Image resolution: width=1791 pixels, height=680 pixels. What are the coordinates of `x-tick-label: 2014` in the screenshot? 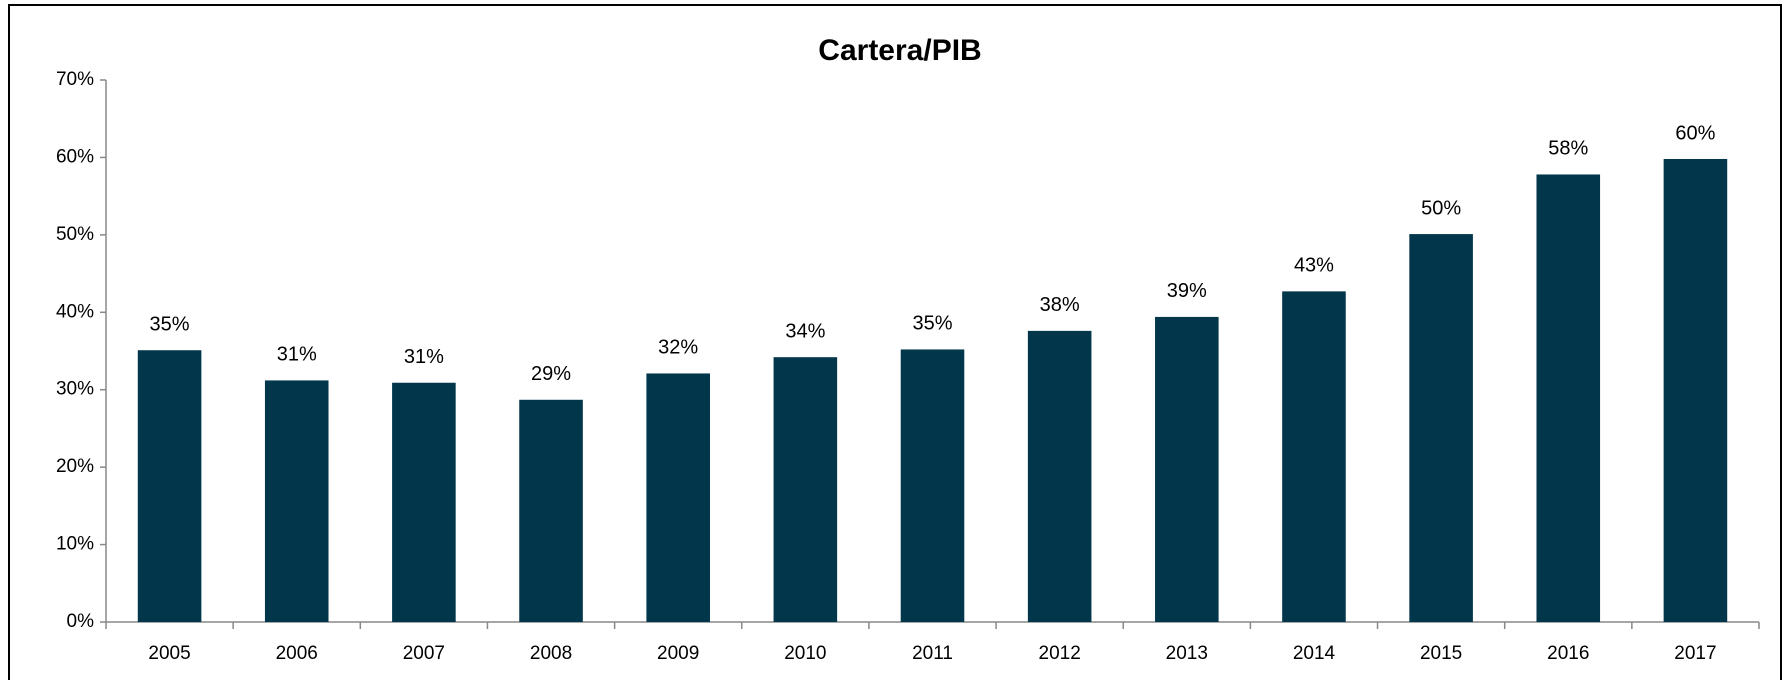 It's located at (1314, 653).